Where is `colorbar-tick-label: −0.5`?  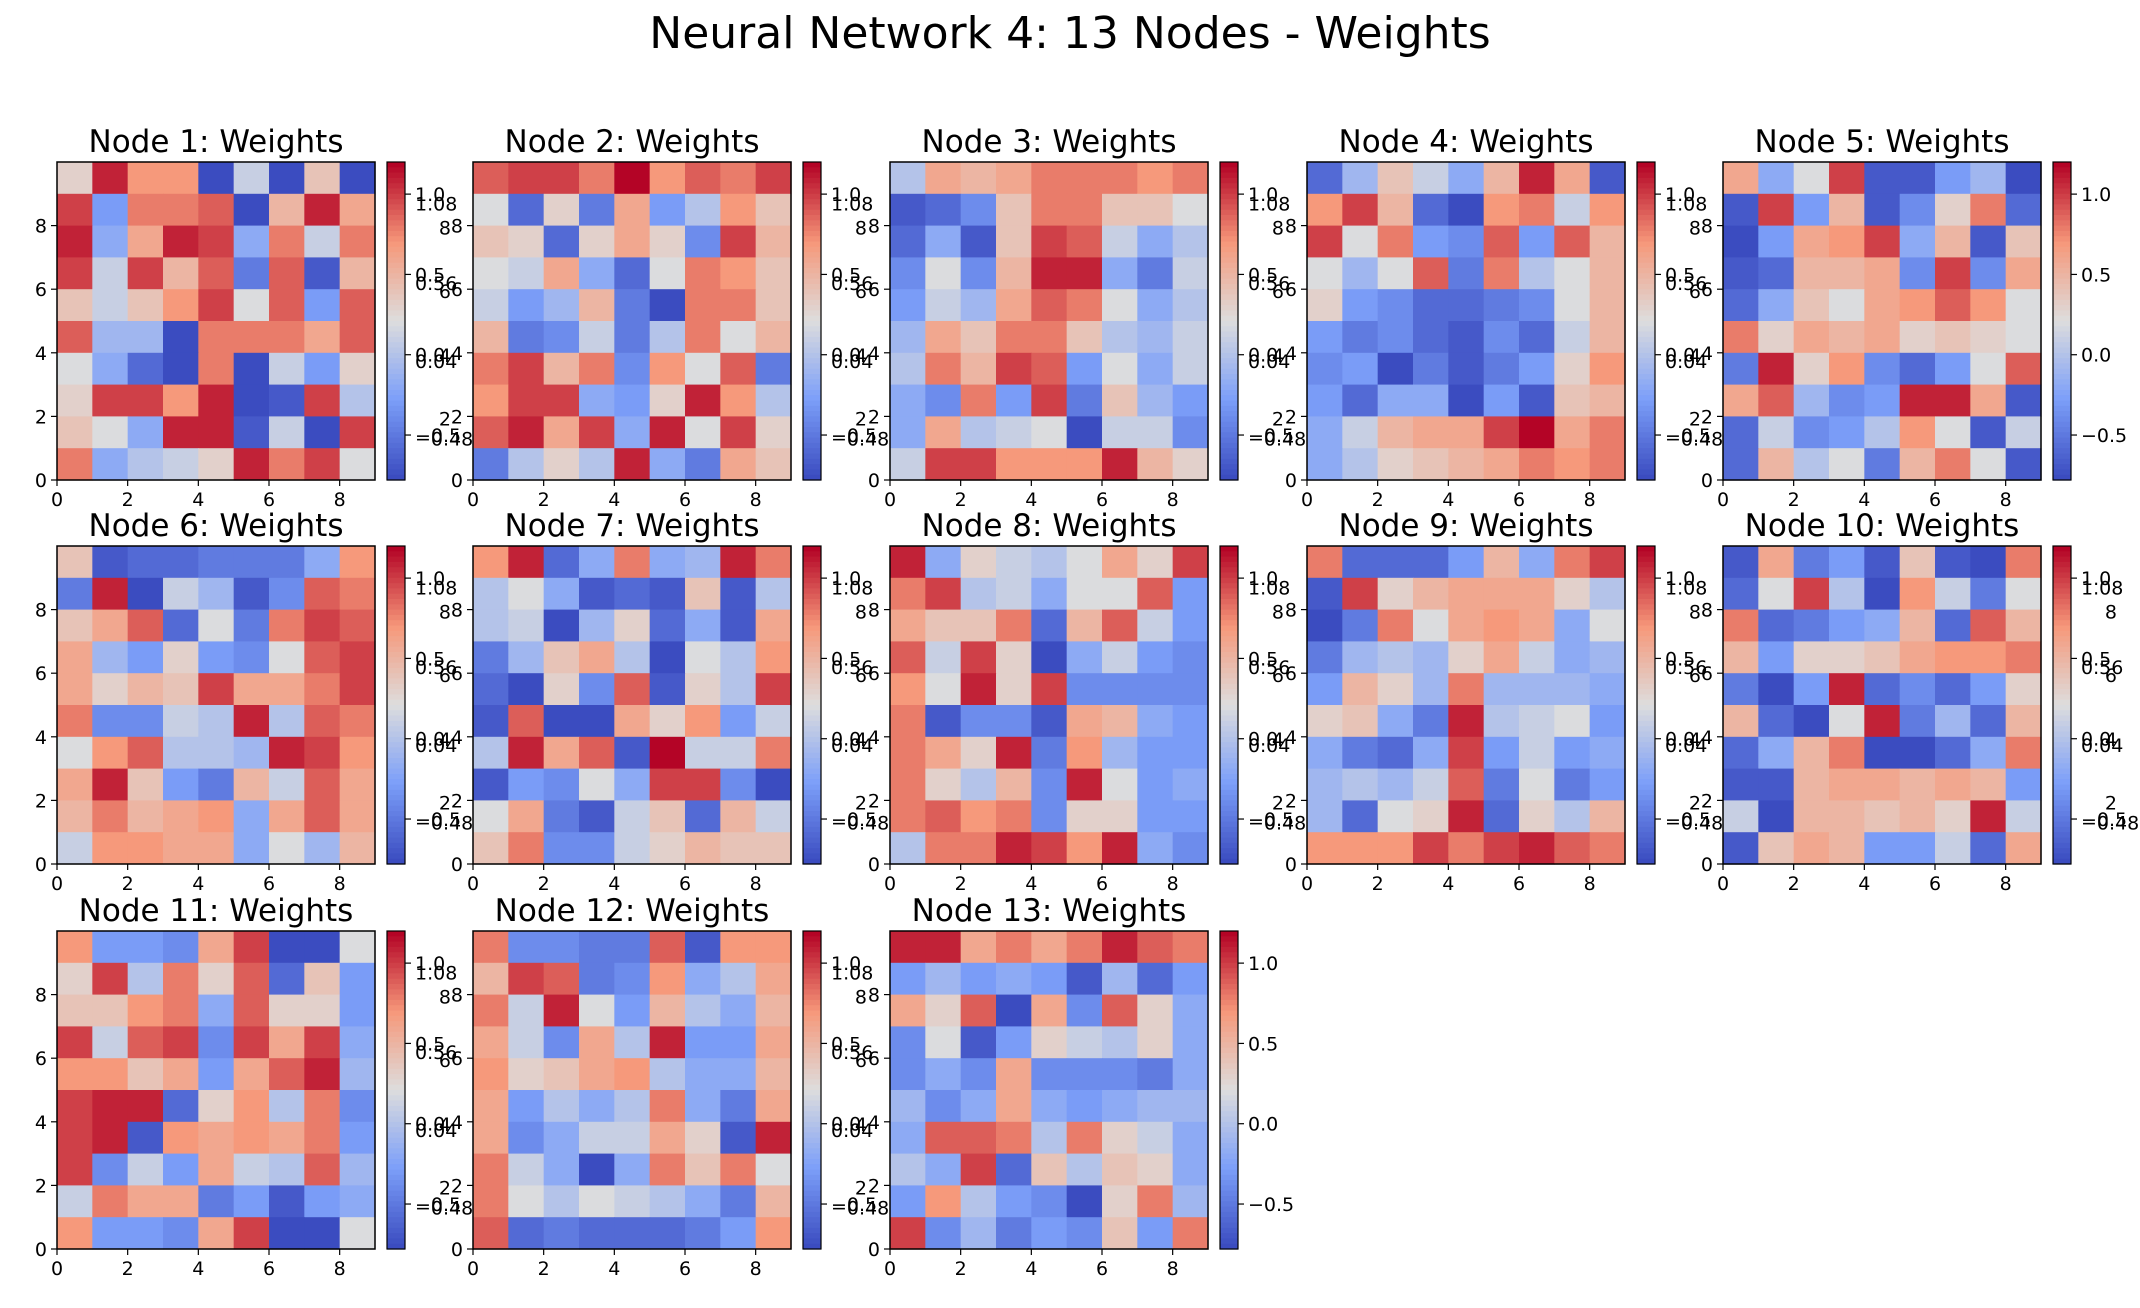
colorbar-tick-label: −0.5 is located at coordinates (2104, 820).